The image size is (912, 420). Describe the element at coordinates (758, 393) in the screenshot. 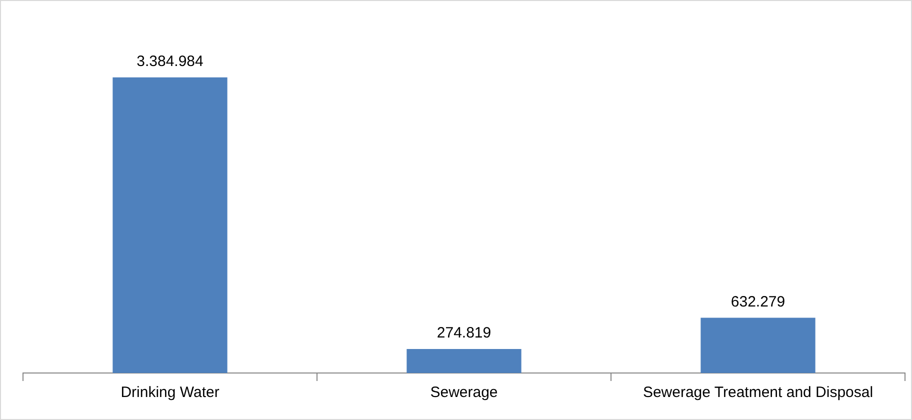

I see `x-tick-label: Sewerage Treatment and Disposal` at that location.